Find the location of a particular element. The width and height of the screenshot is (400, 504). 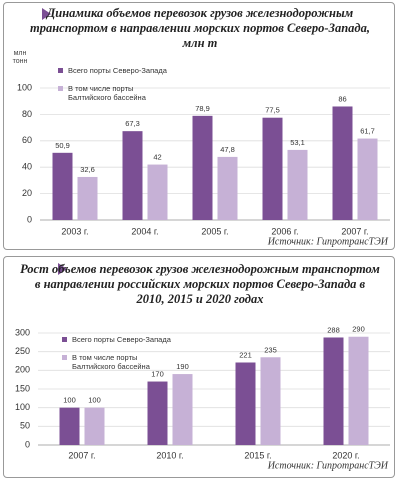

value-label: 47,8 is located at coordinates (227, 149).